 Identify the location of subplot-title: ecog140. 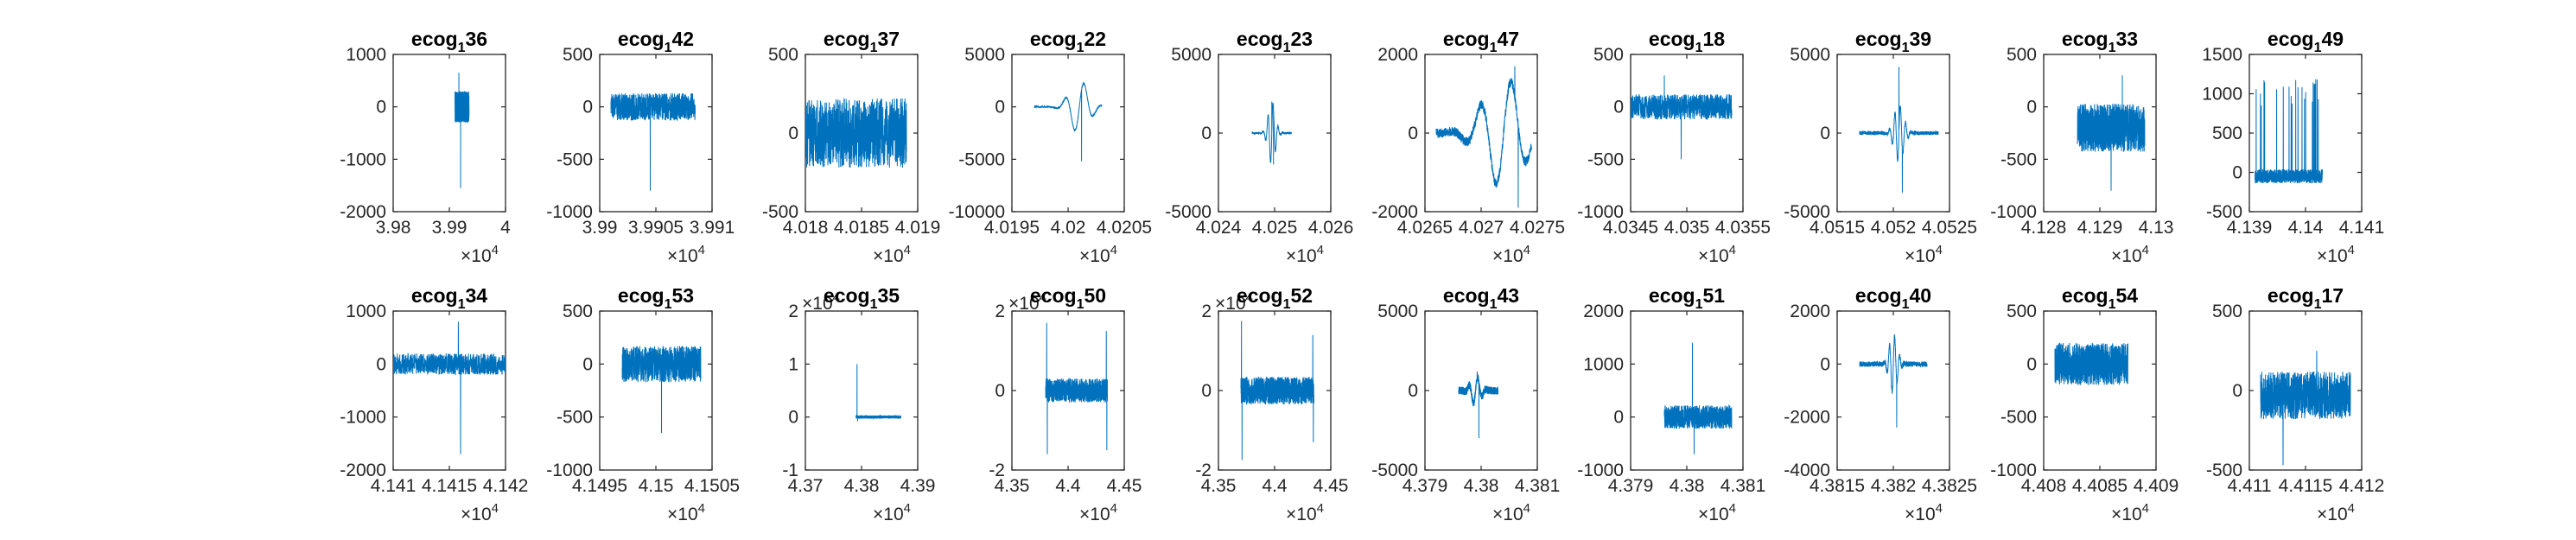
(1893, 298).